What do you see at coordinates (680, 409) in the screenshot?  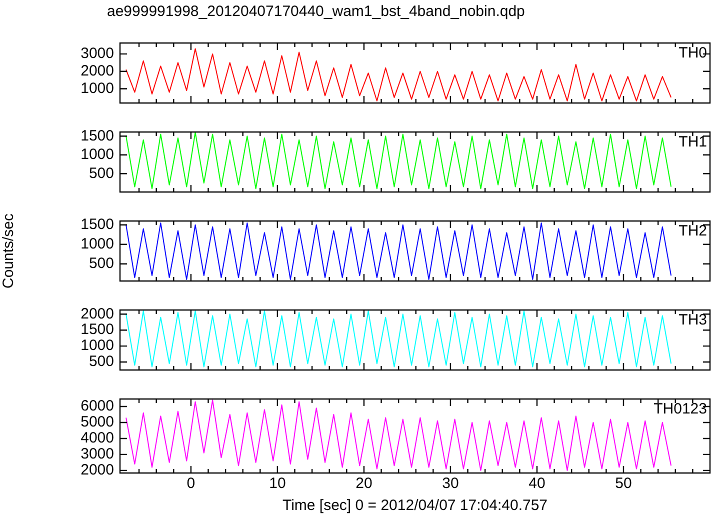 I see `series-label: TH0123` at bounding box center [680, 409].